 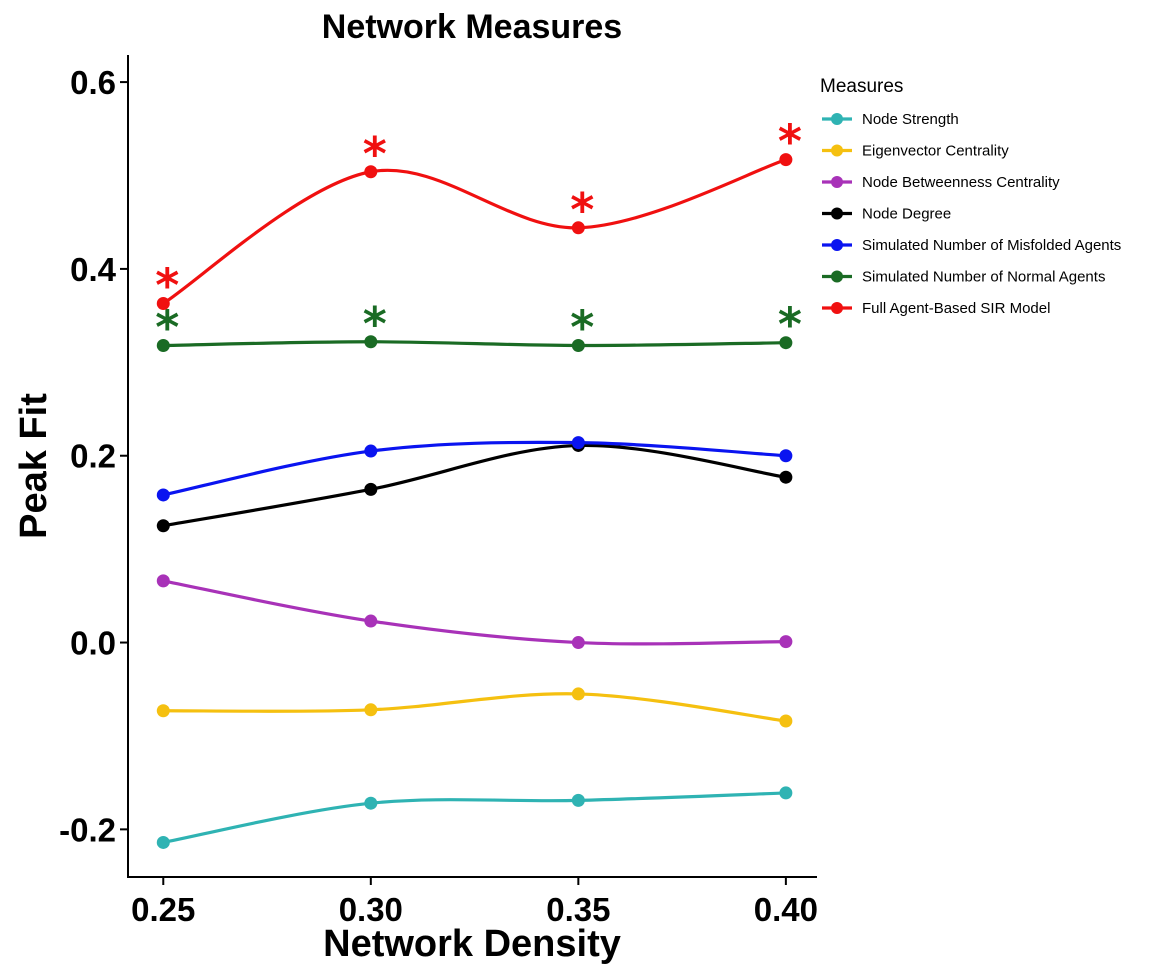 I want to click on x-axis-title: Network Density, so click(x=472, y=944).